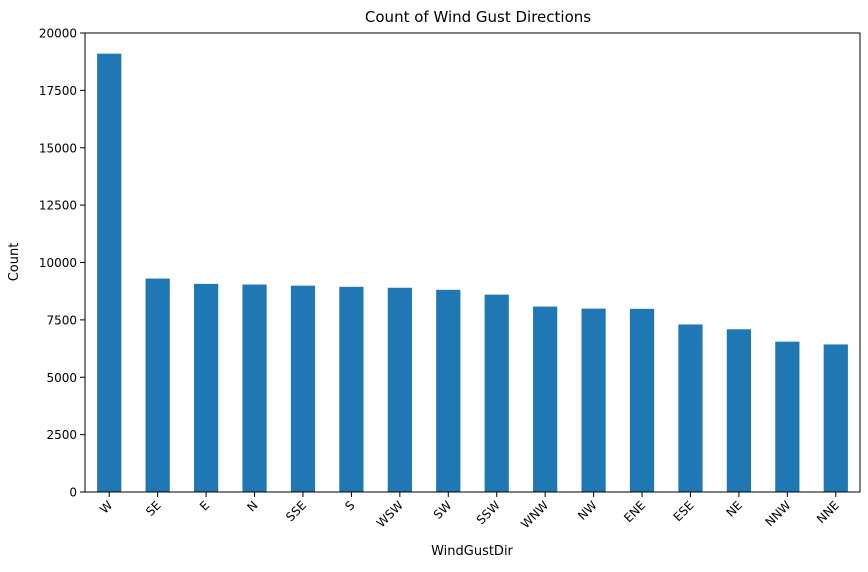 Image resolution: width=868 pixels, height=572 pixels. I want to click on bar-nnw, so click(787, 416).